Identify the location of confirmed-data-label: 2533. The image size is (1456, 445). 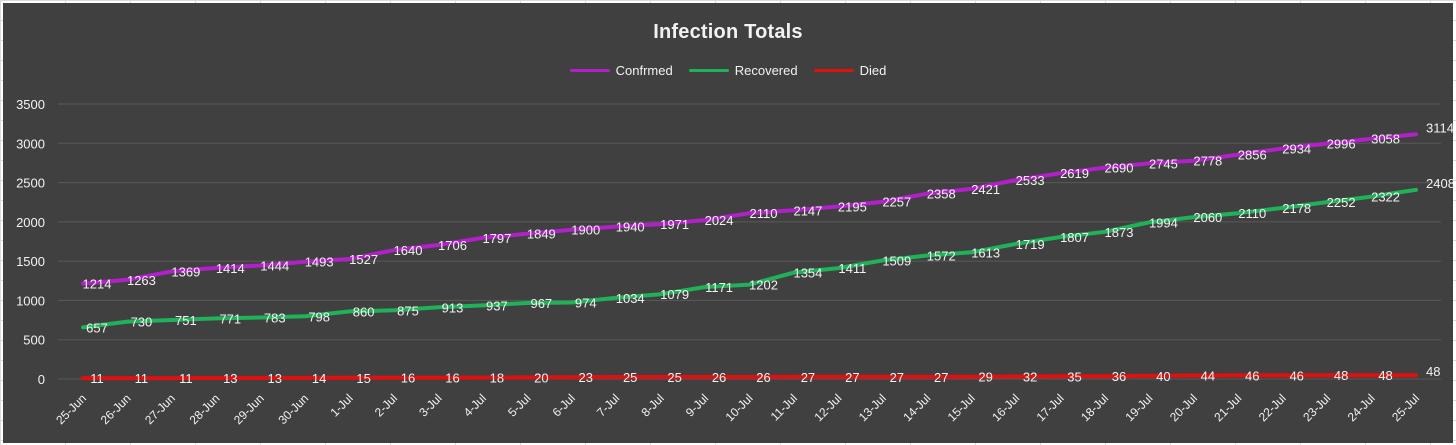
(1030, 180).